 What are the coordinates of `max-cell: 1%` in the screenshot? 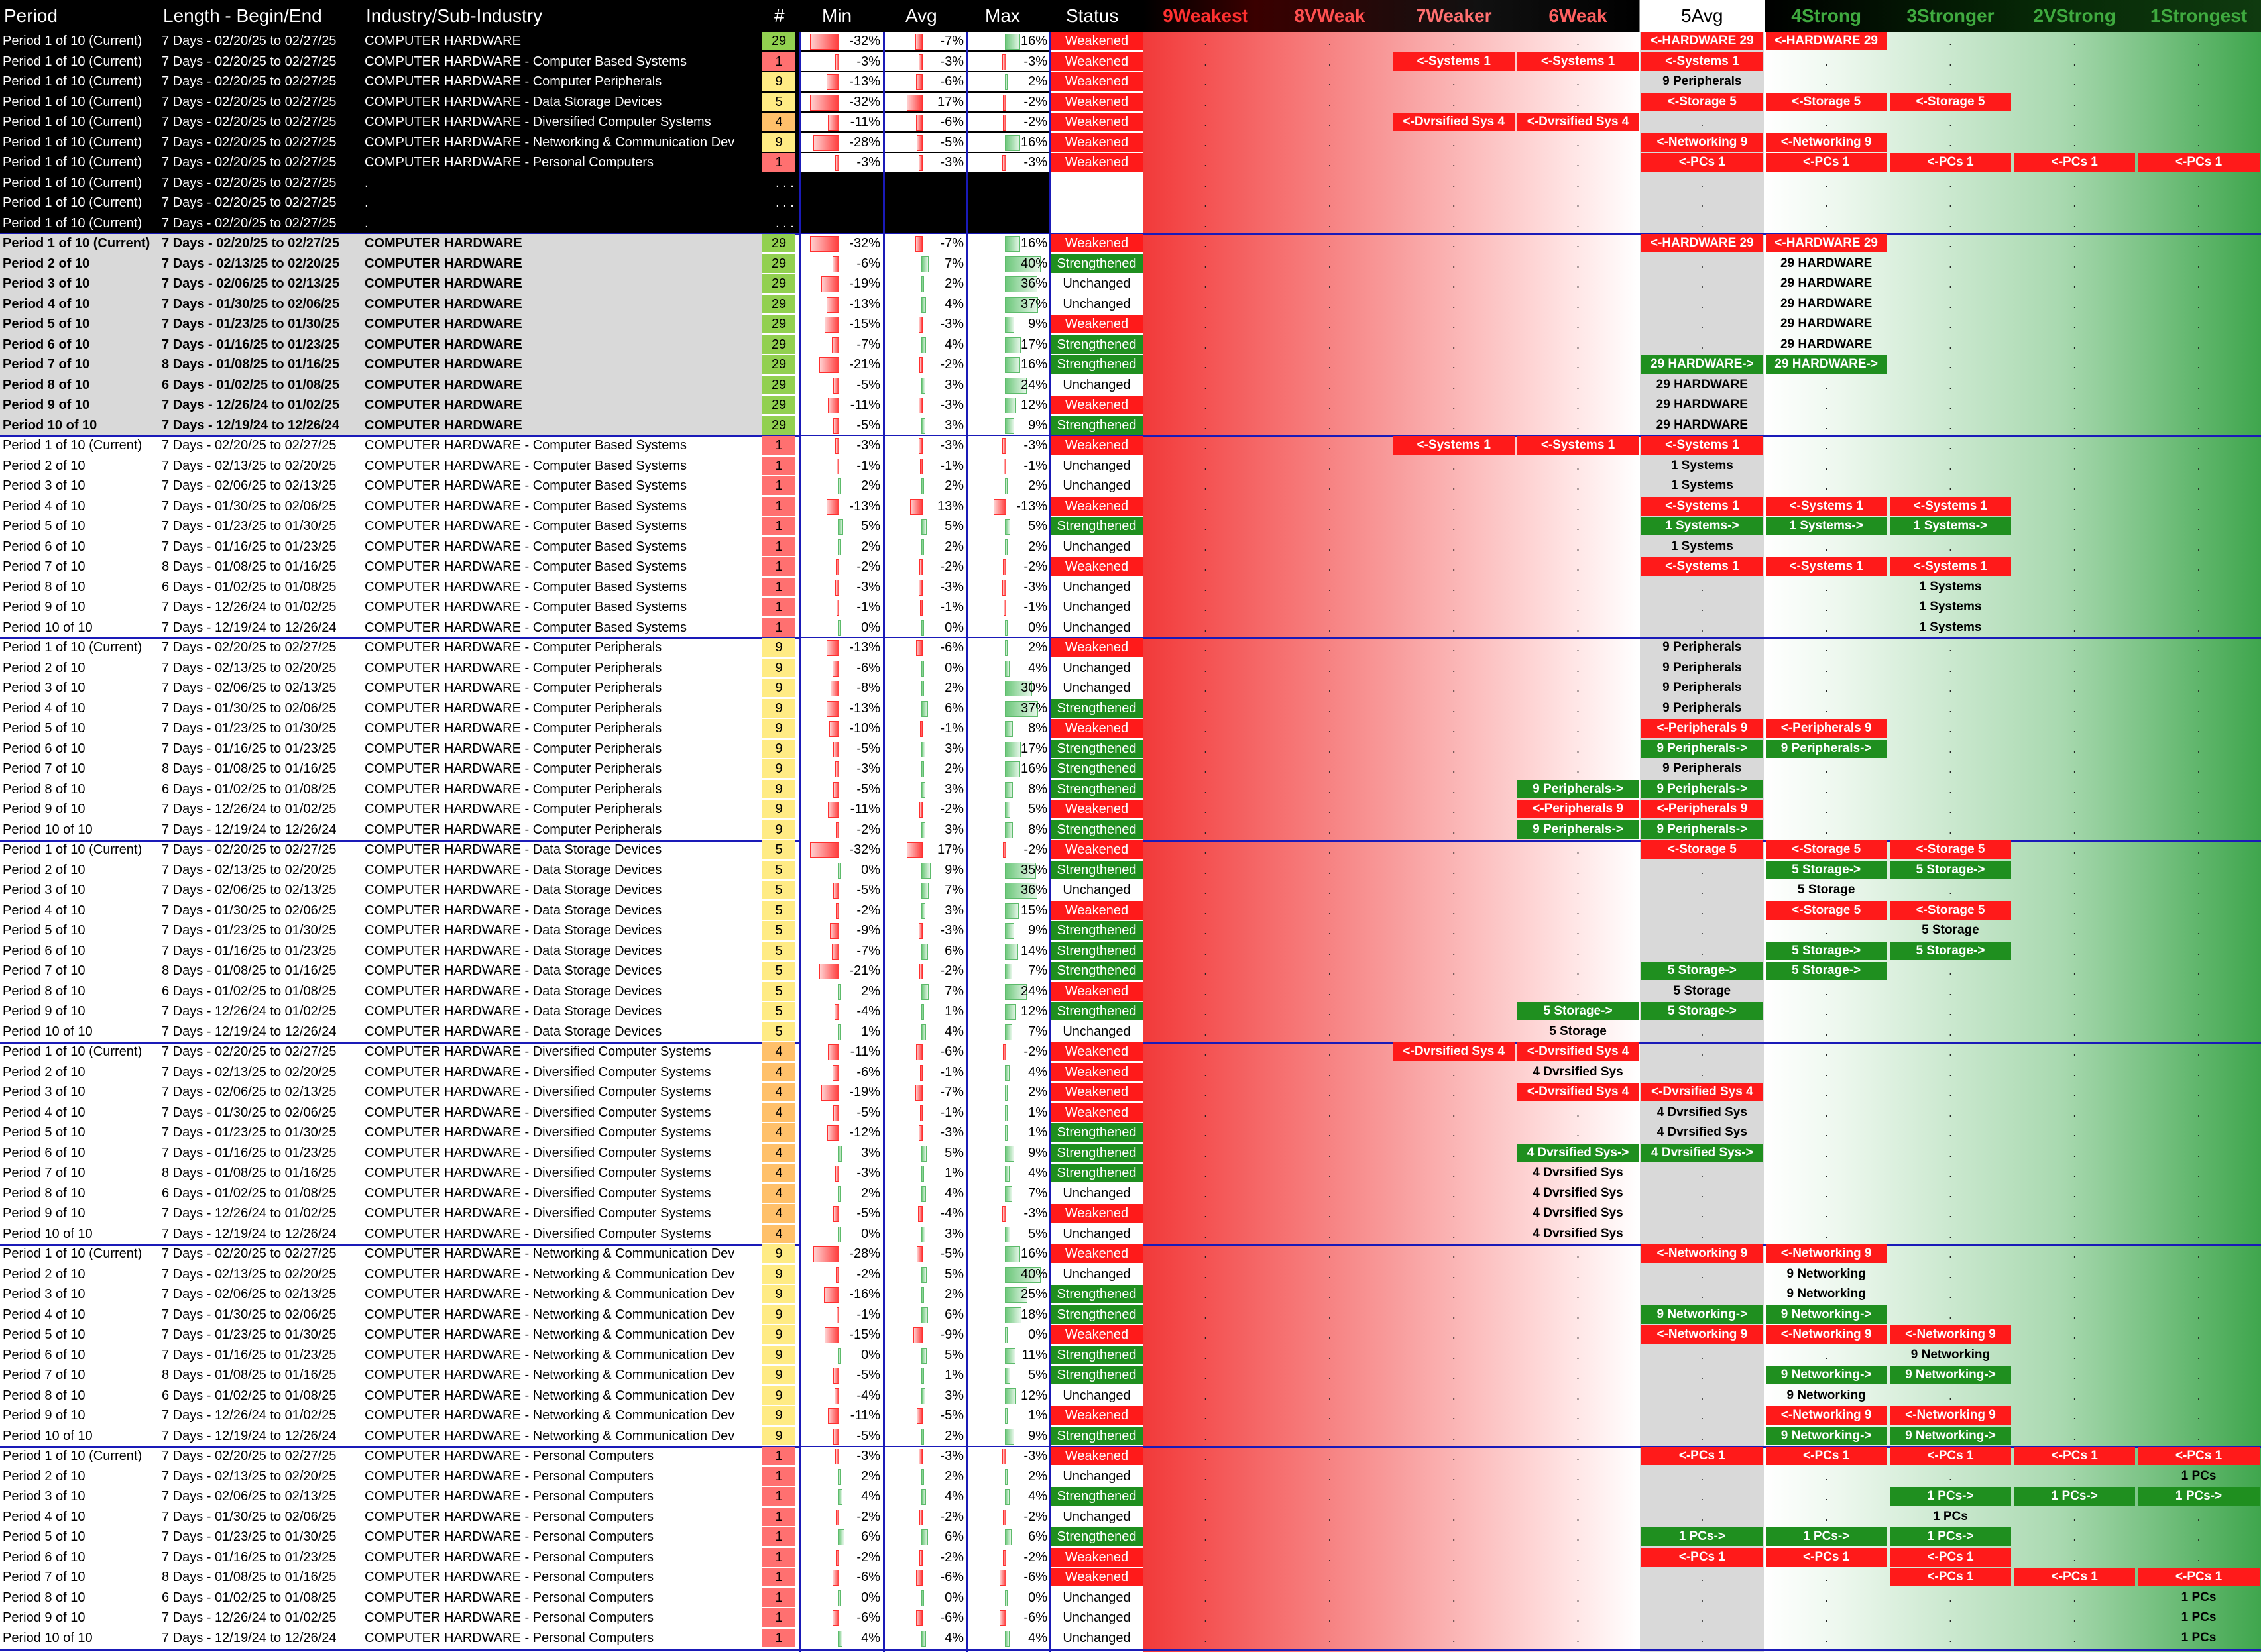 It's located at (1009, 1416).